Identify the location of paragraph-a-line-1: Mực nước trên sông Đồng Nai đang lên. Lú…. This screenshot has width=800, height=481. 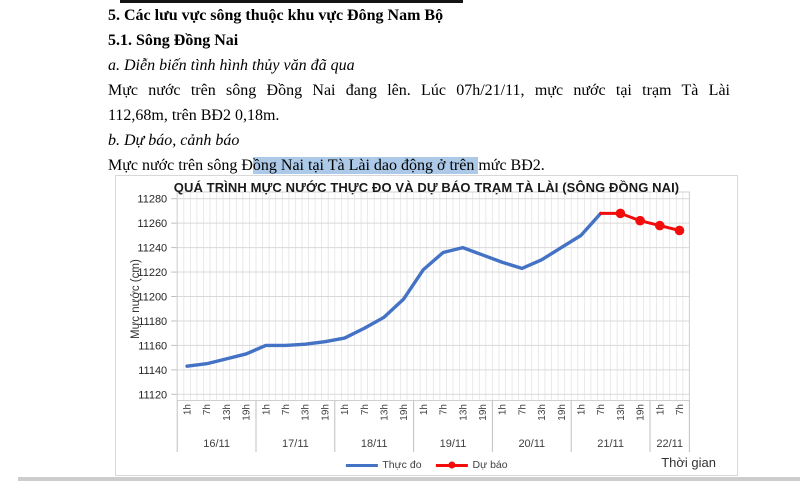
(419, 90).